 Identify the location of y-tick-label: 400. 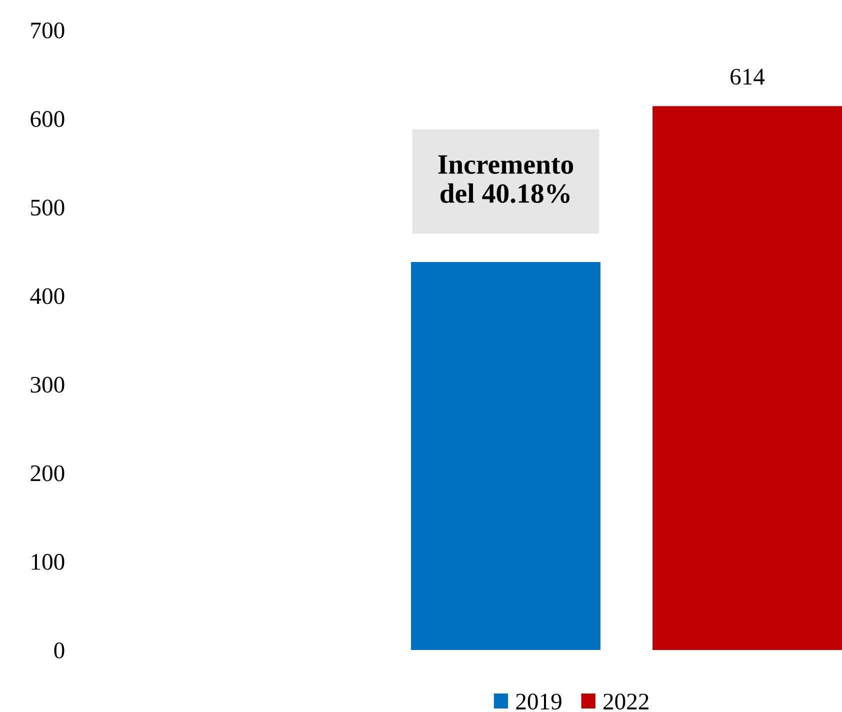
(47, 296).